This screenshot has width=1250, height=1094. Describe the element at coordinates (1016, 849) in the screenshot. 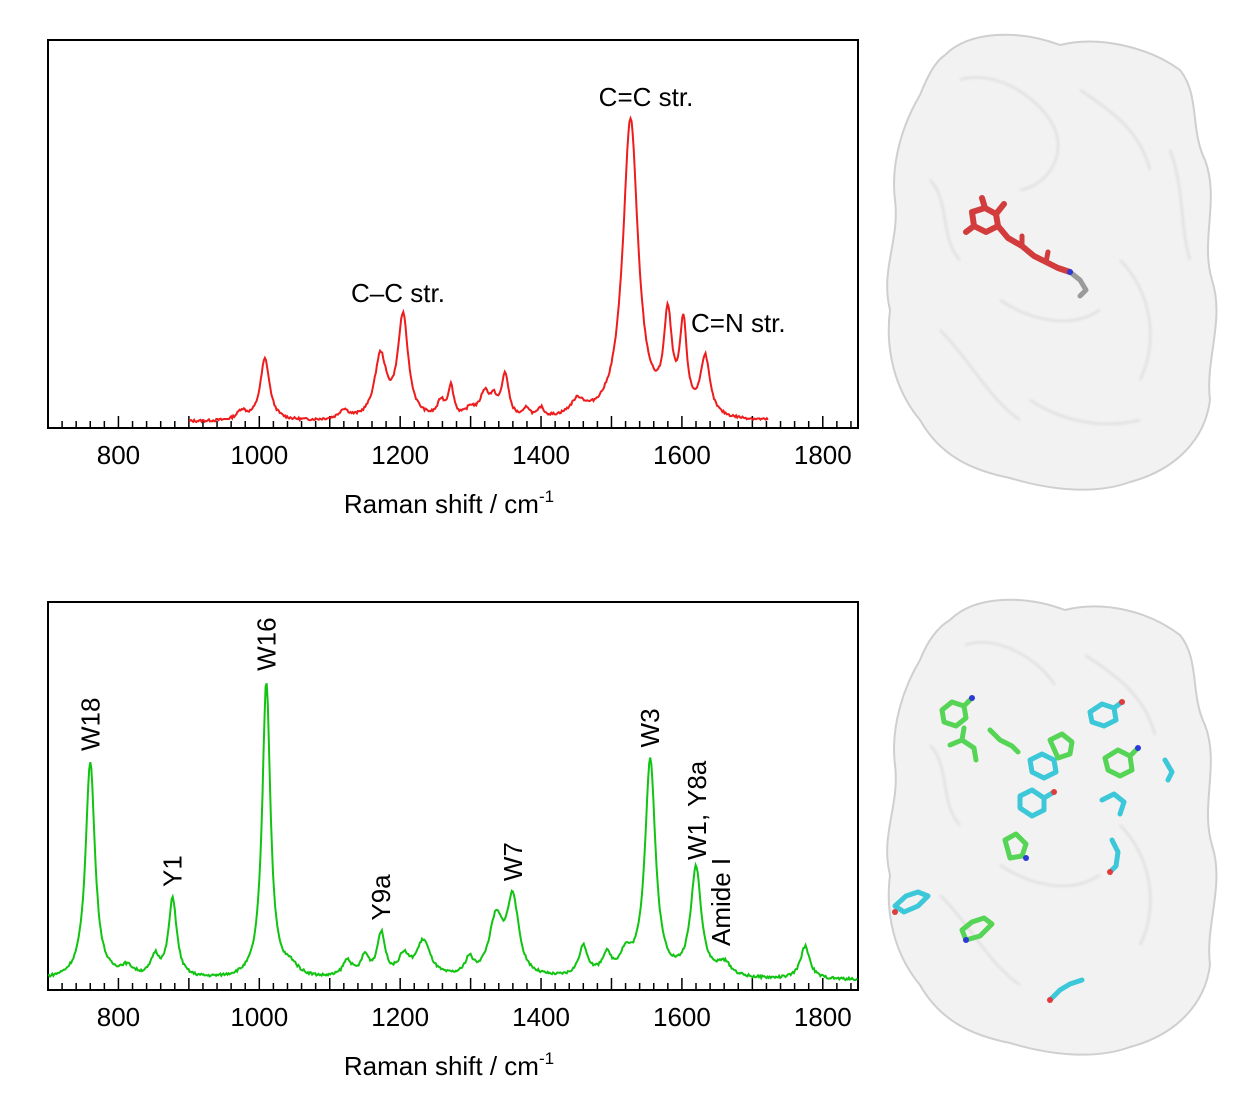

I see `heteroatoms` at that location.